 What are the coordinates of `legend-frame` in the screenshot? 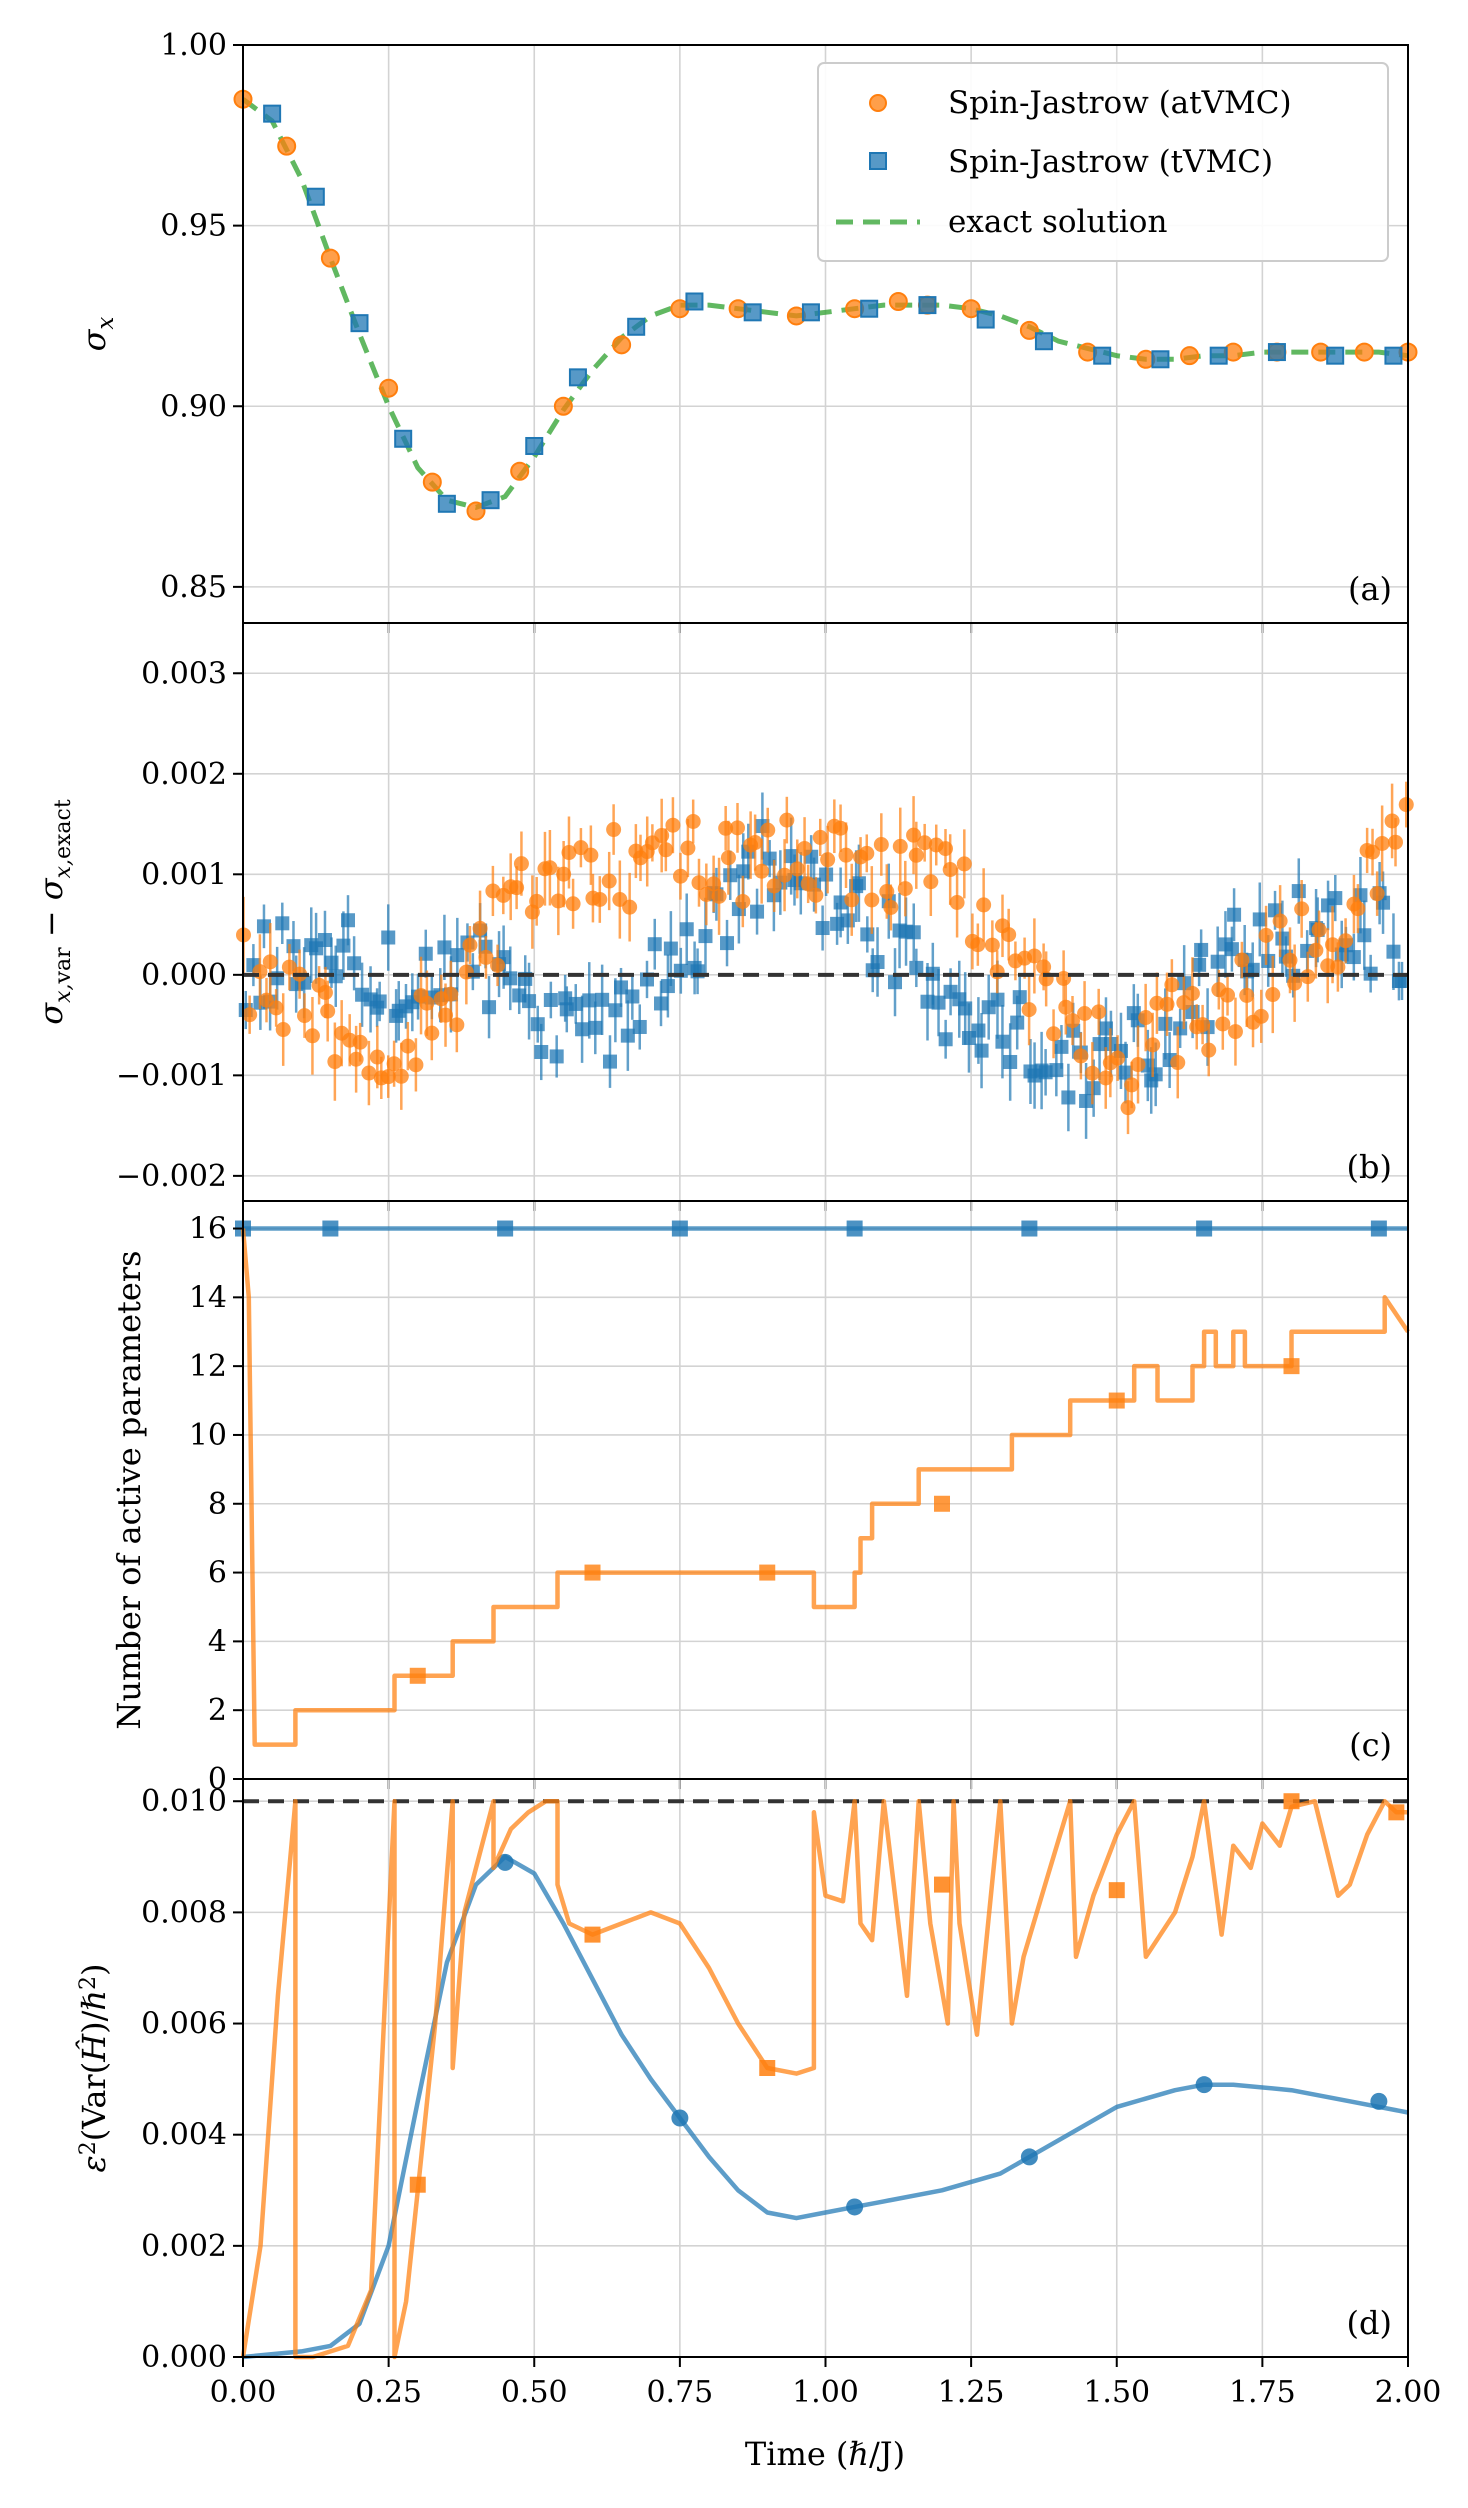 It's located at (1103, 162).